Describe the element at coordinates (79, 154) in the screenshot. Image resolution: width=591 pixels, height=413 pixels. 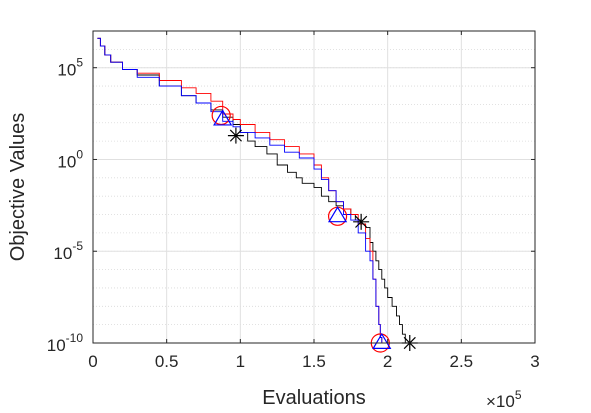
I see `y-tick-exp: 0` at that location.